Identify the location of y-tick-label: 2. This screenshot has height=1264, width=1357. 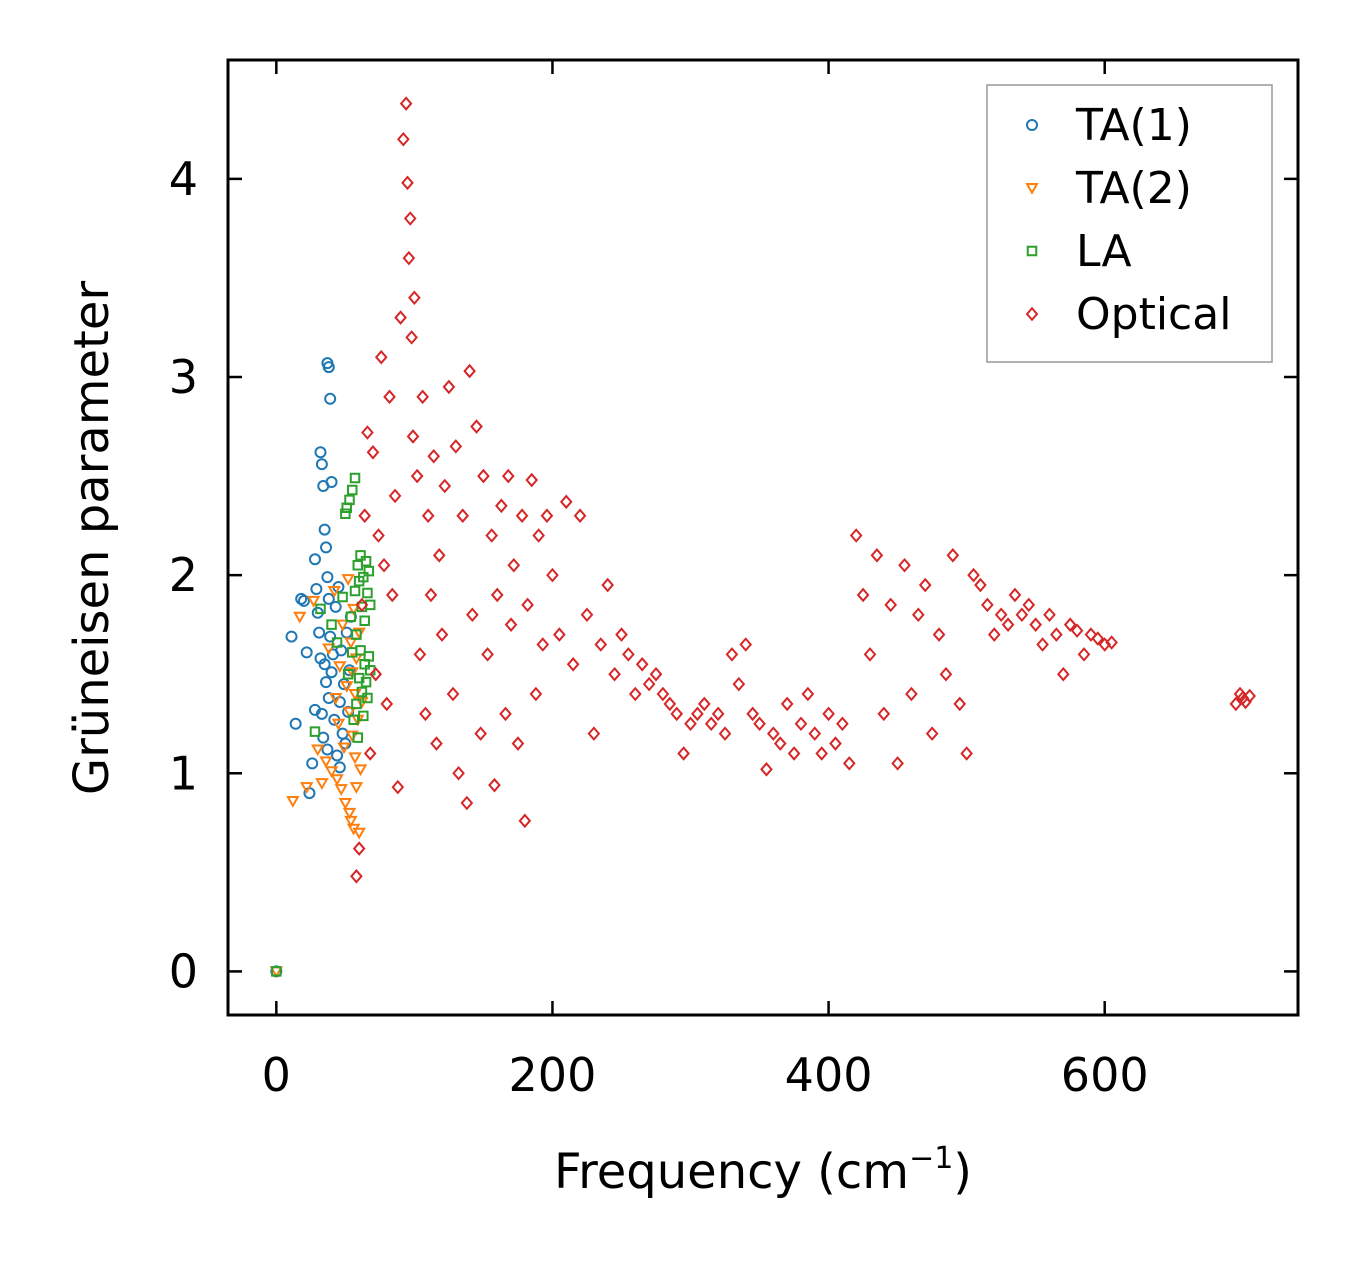
(183, 575).